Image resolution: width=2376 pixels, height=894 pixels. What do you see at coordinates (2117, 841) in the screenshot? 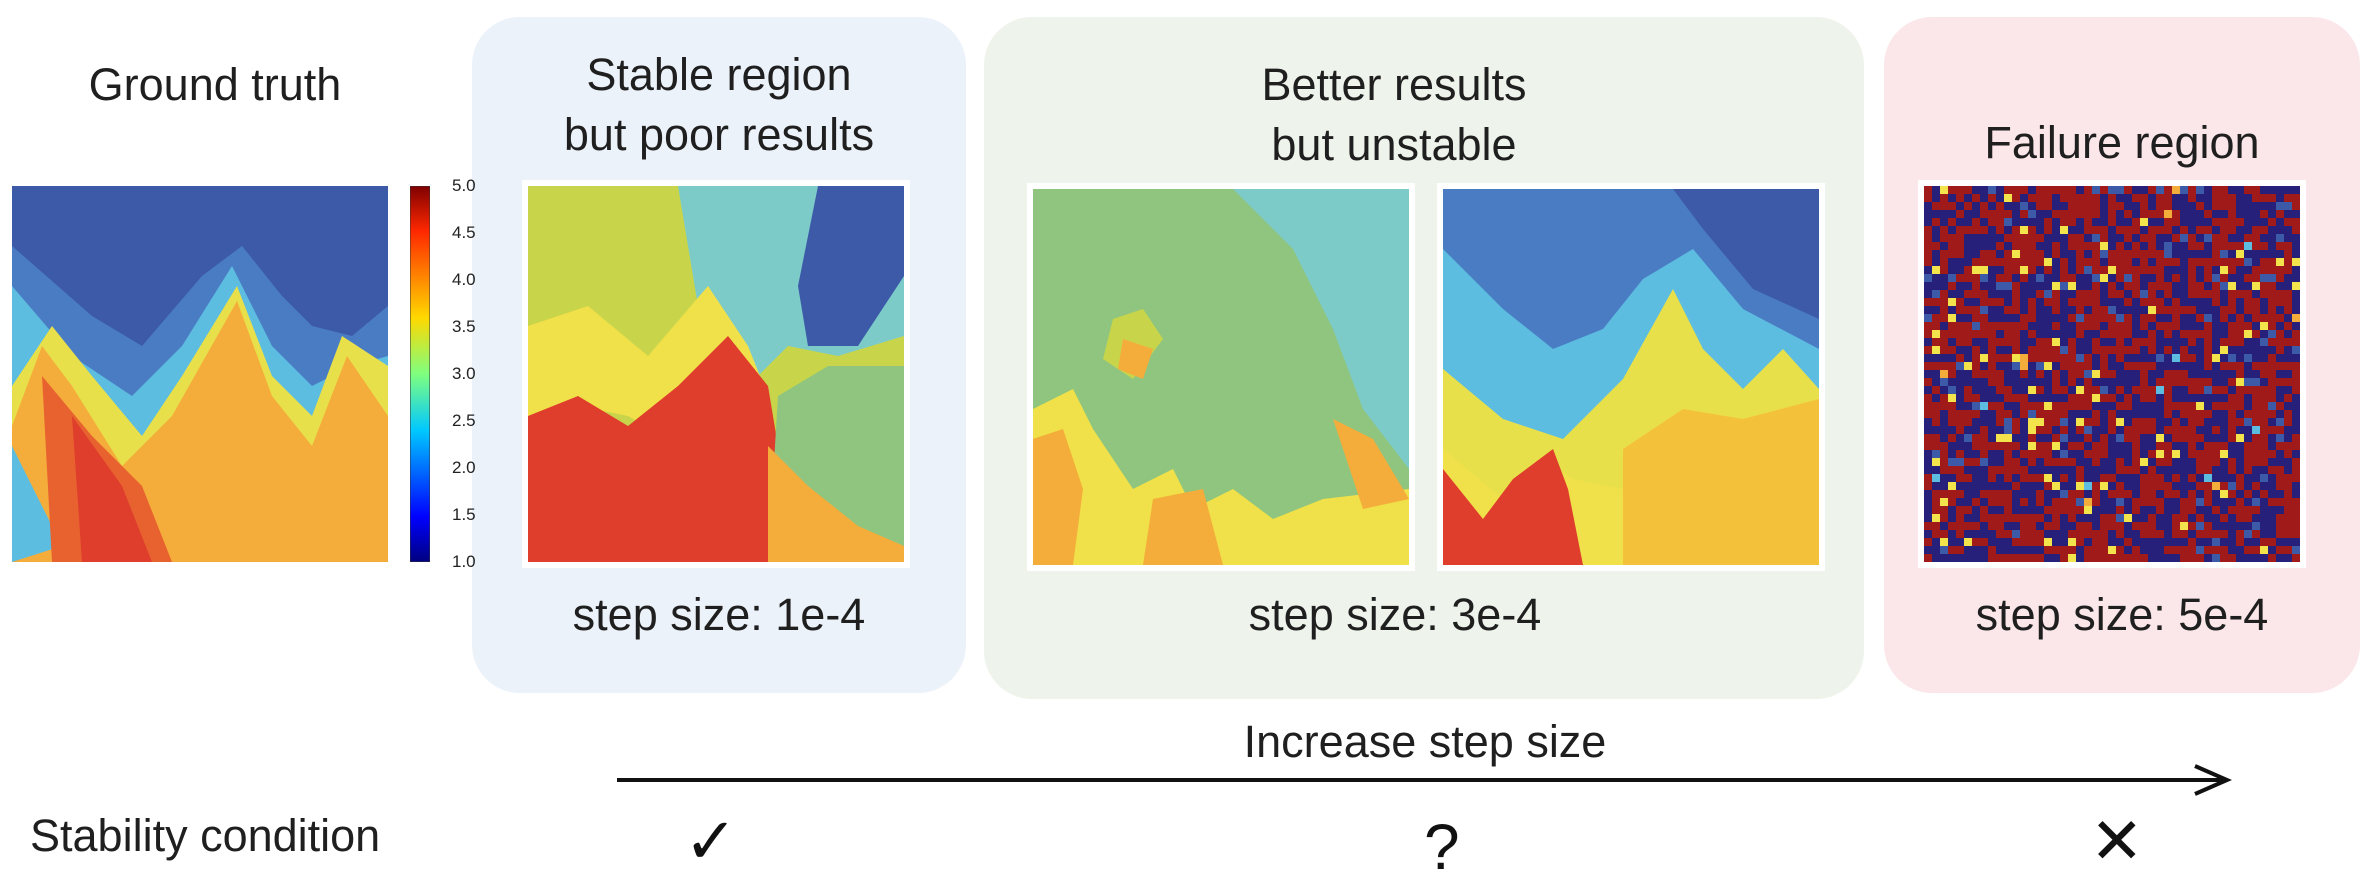
I see `cross-icon: ✕` at bounding box center [2117, 841].